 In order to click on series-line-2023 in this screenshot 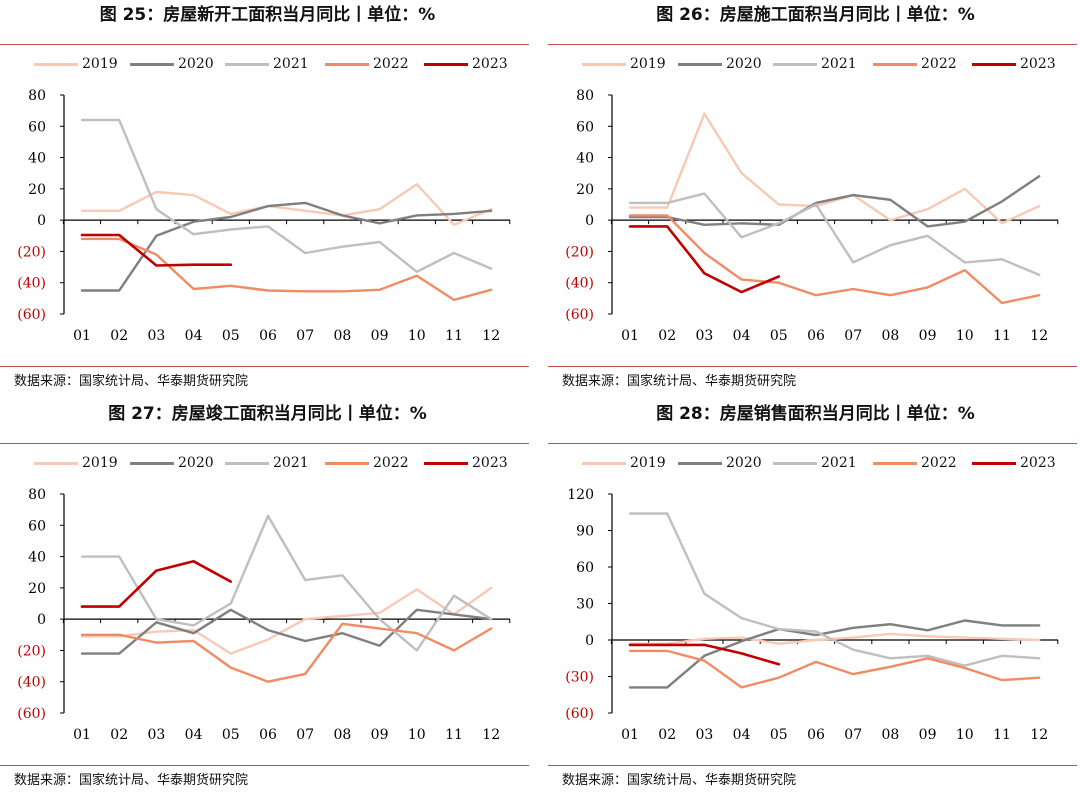, I will do `click(704, 654)`.